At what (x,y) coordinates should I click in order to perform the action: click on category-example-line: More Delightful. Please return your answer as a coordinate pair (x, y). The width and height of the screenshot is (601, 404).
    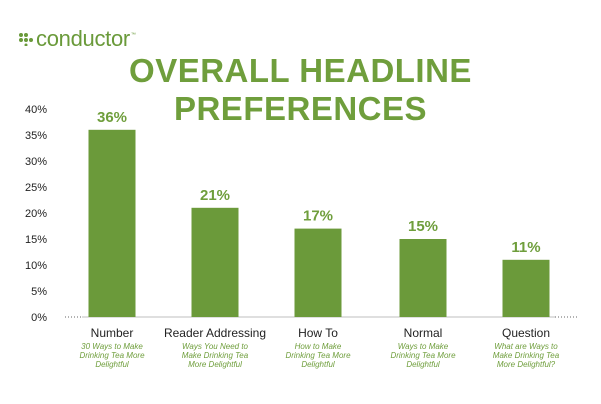
    Looking at the image, I should click on (215, 364).